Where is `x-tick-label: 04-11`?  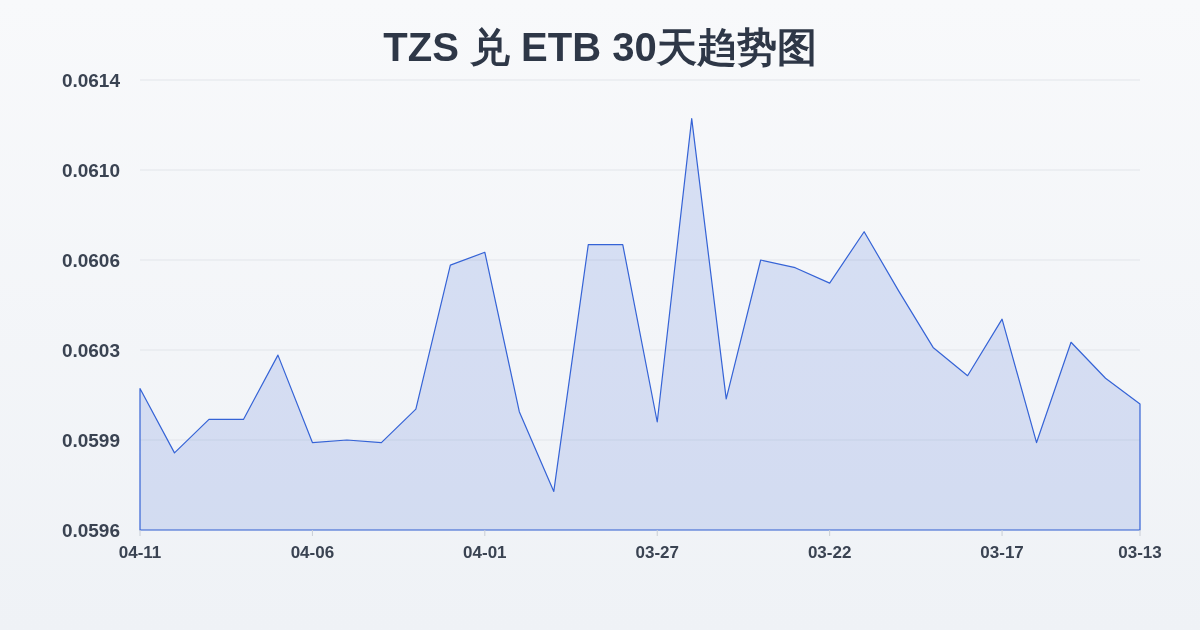
x-tick-label: 04-11 is located at coordinates (140, 552).